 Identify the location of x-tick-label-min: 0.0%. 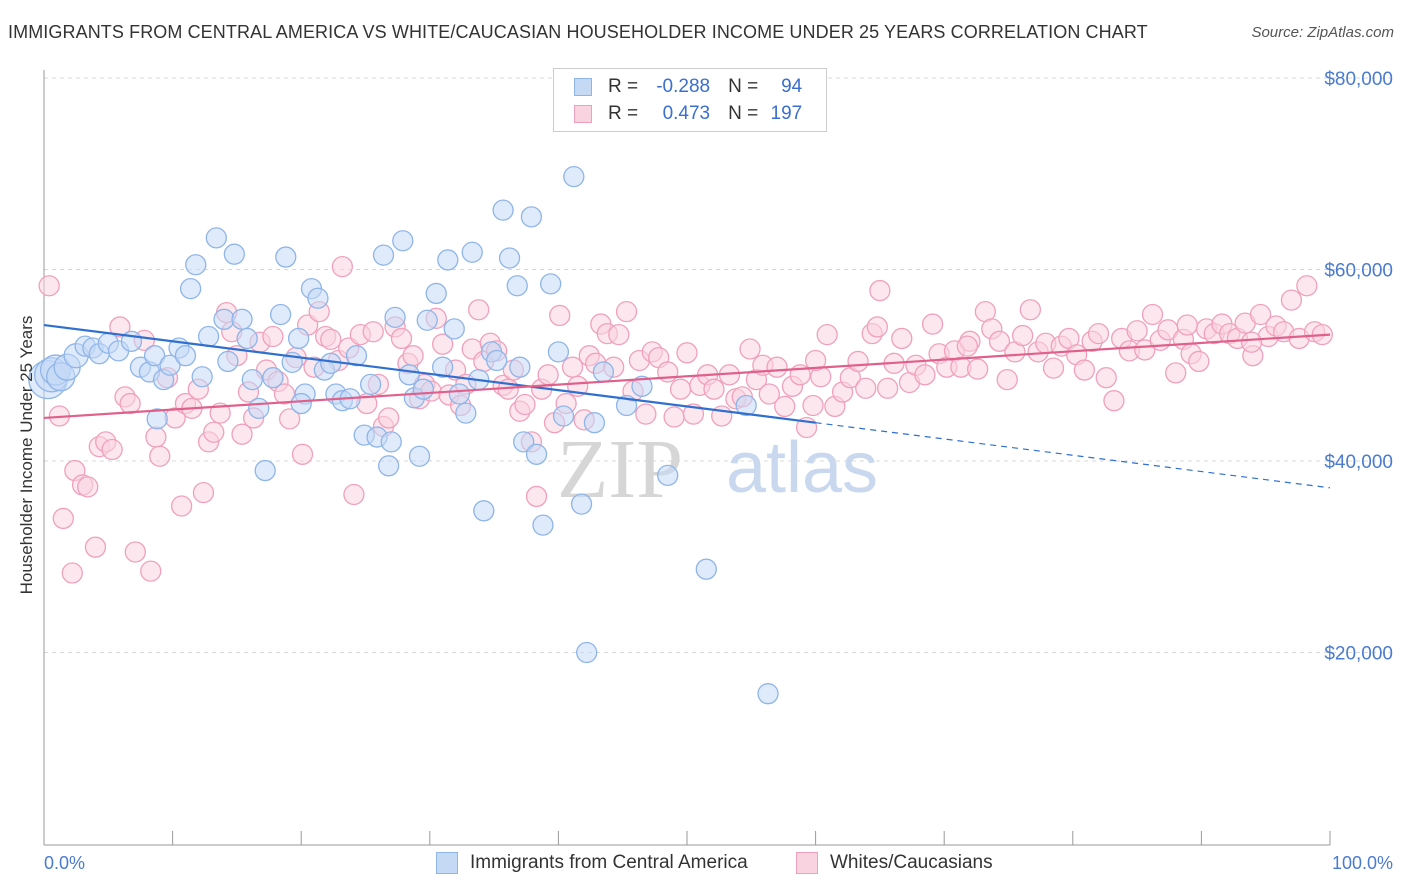
(64, 863).